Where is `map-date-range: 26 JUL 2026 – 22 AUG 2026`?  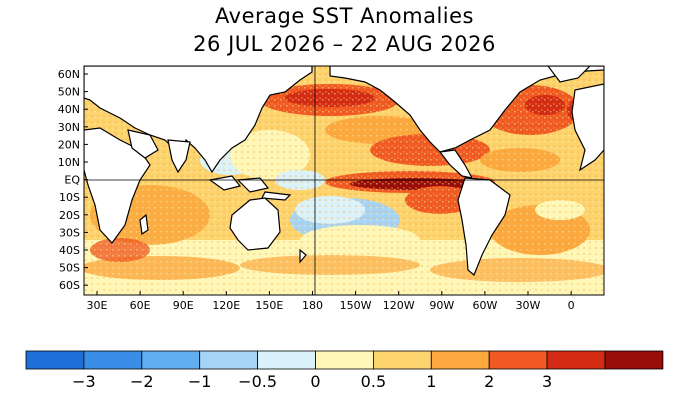 map-date-range: 26 JUL 2026 – 22 AUG 2026 is located at coordinates (344, 44).